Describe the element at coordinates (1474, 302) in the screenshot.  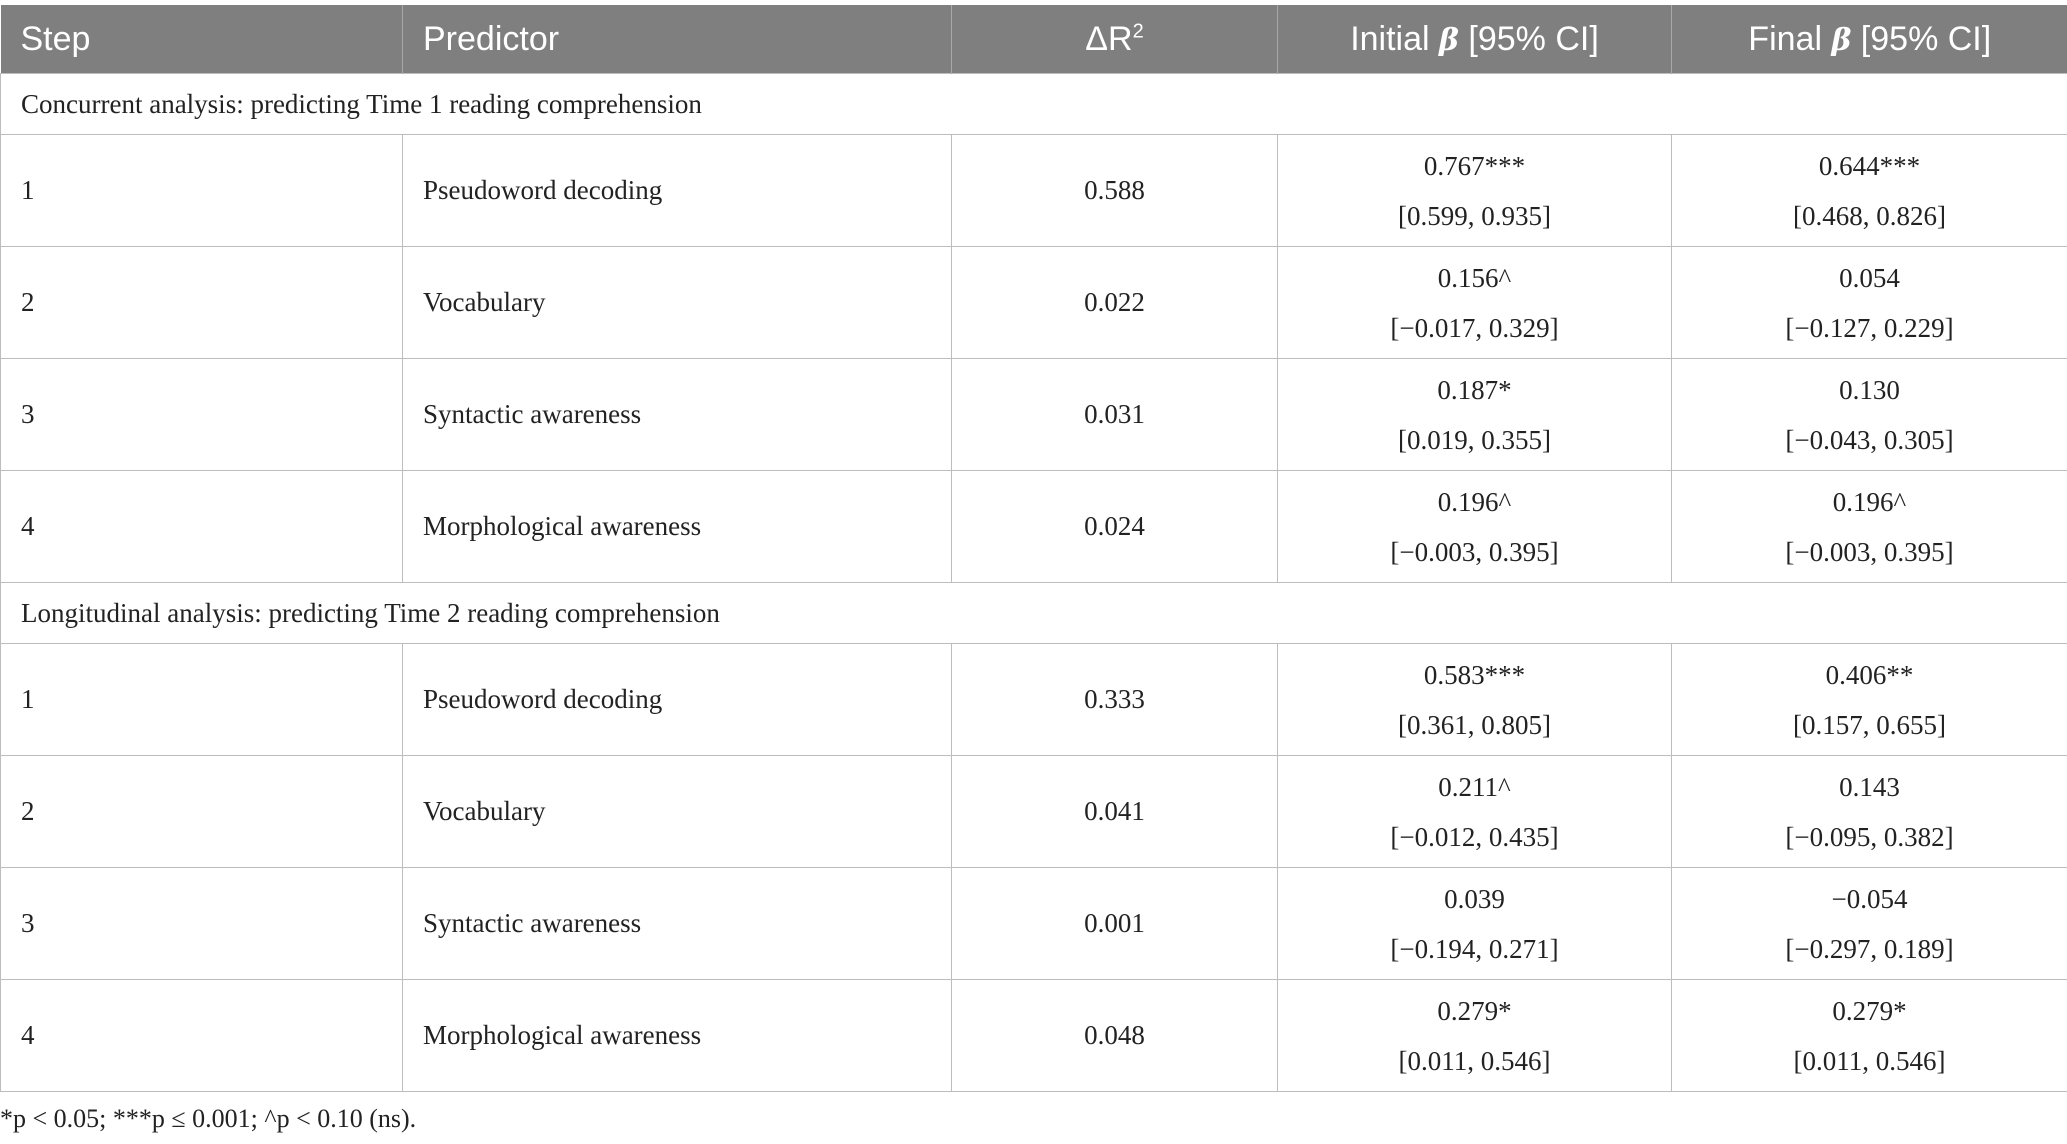
I see `initial-beta-cell: 0.156^ [−0.017, 0.329]` at that location.